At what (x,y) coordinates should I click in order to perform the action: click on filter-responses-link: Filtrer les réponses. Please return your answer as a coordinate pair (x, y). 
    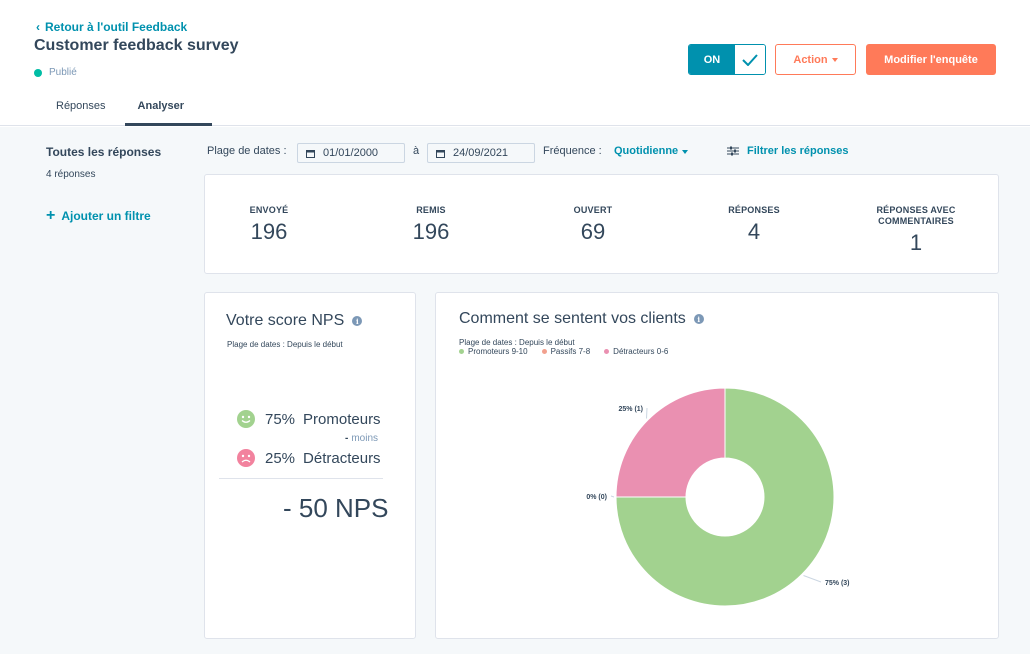
    Looking at the image, I should click on (788, 151).